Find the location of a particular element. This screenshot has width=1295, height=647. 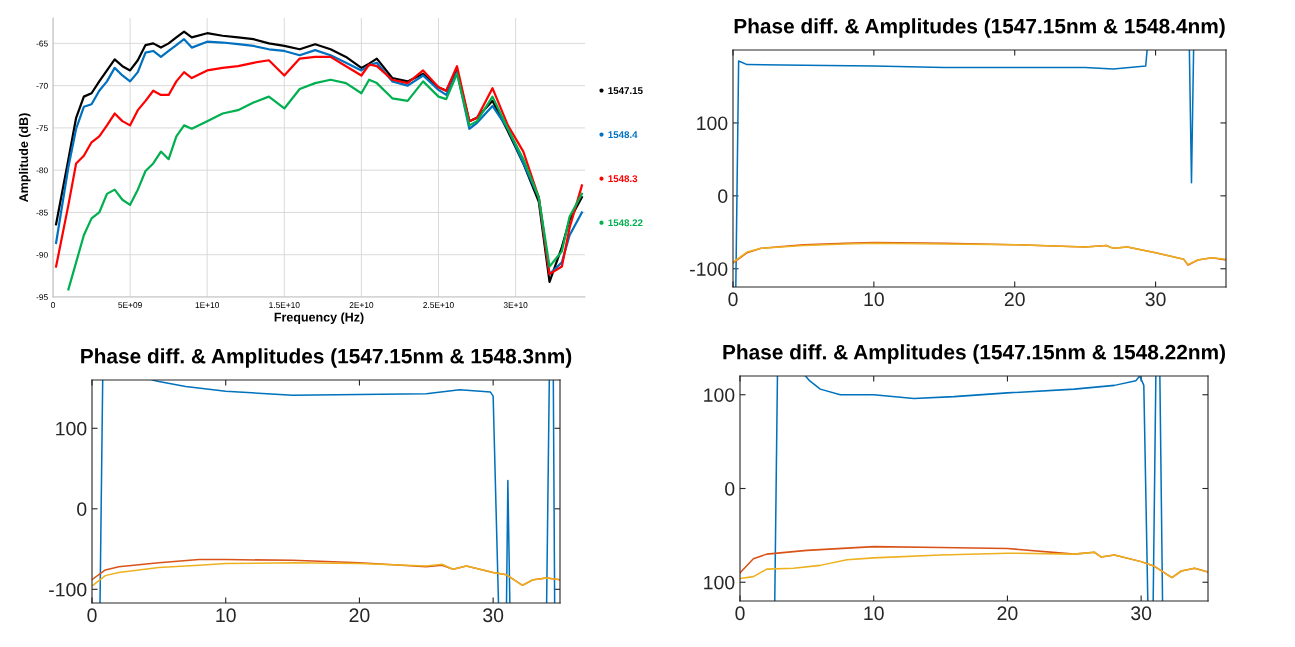

y-tick-label: -70 is located at coordinates (42, 85).